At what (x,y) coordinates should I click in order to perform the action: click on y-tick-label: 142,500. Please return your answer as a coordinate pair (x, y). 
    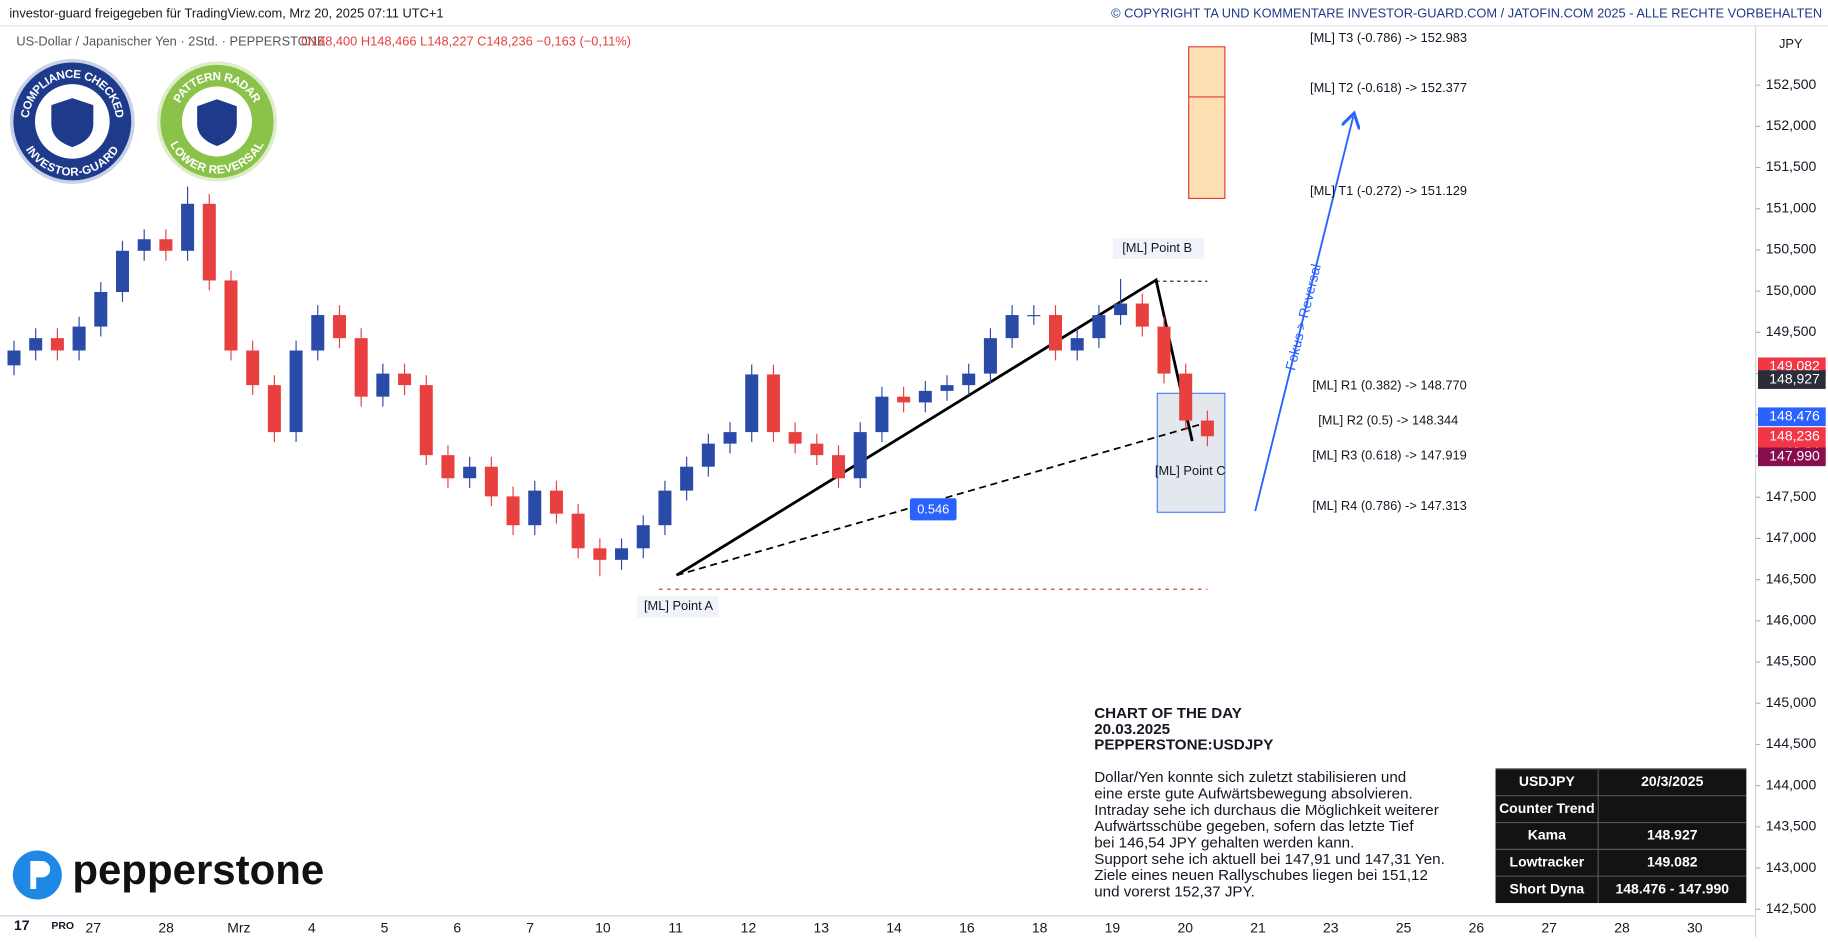
    Looking at the image, I should click on (1791, 908).